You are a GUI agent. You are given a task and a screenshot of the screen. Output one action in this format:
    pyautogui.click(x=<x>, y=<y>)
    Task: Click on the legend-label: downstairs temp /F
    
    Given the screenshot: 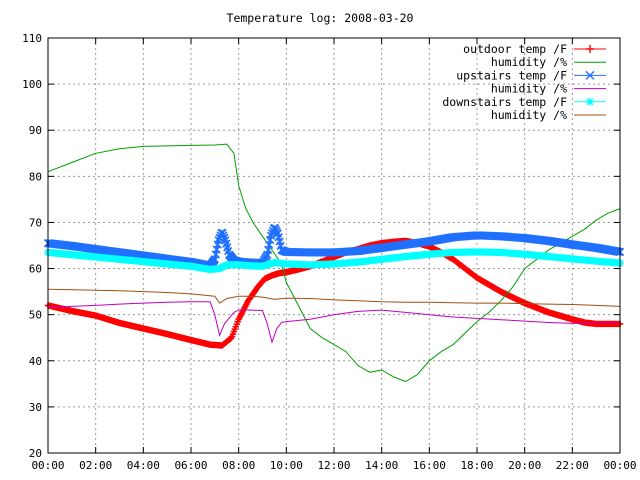 What is the action you would take?
    pyautogui.click(x=504, y=102)
    